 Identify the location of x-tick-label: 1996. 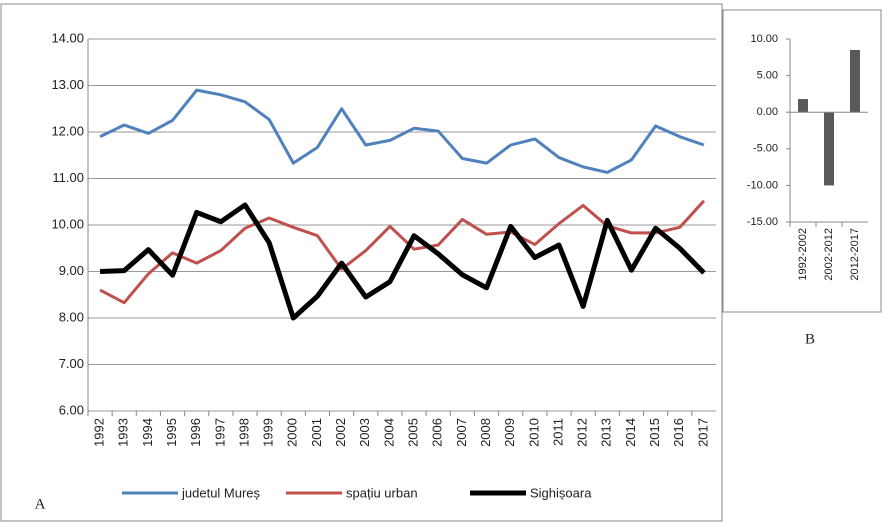
(195, 432).